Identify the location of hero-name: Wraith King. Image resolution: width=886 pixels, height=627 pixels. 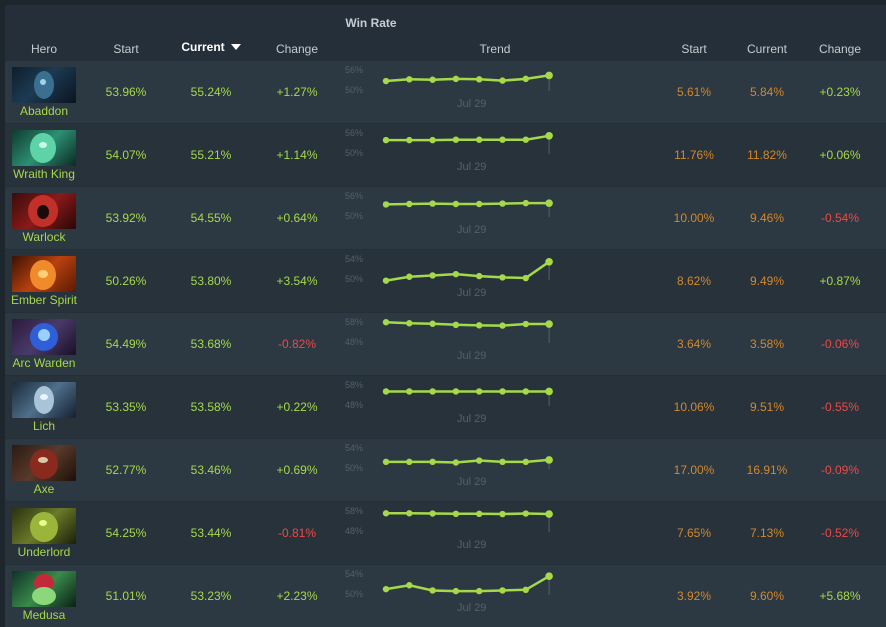
(44, 174).